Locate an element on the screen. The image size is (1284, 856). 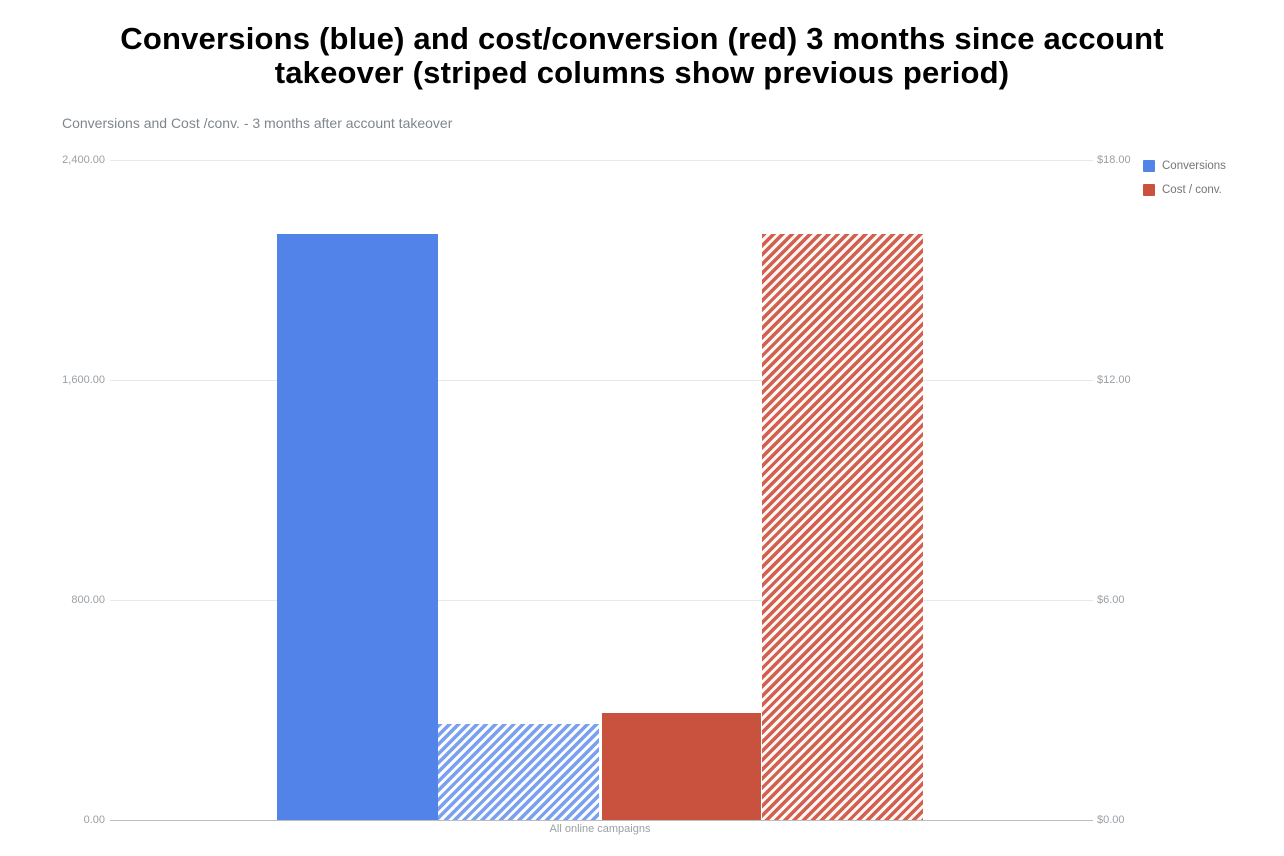
legend-item-cost-per-conv: Cost / conv. is located at coordinates (1184, 190).